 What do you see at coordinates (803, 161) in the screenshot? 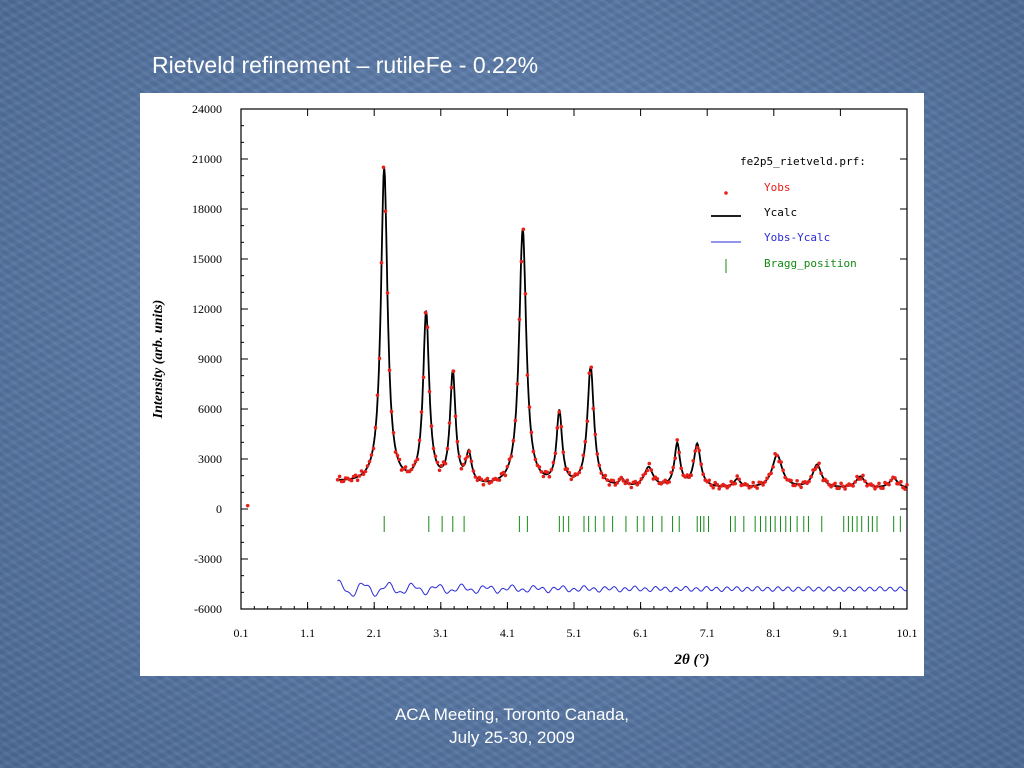
I see `legend-file-label: fe2p5_rietveld.prf:` at bounding box center [803, 161].